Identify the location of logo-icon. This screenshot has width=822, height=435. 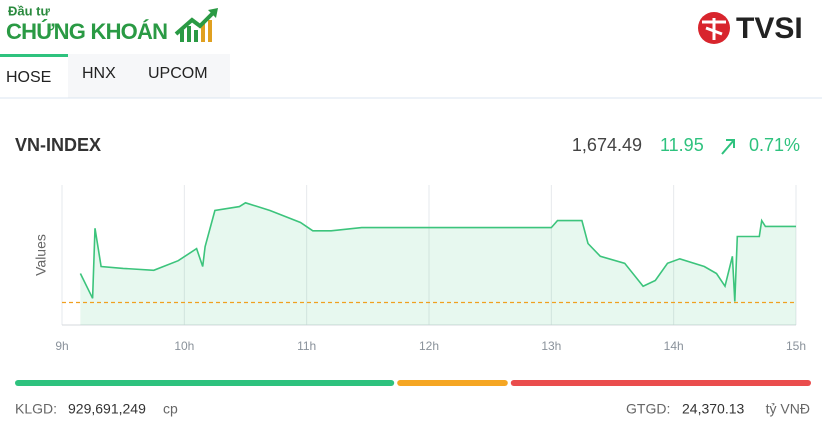
(196, 25).